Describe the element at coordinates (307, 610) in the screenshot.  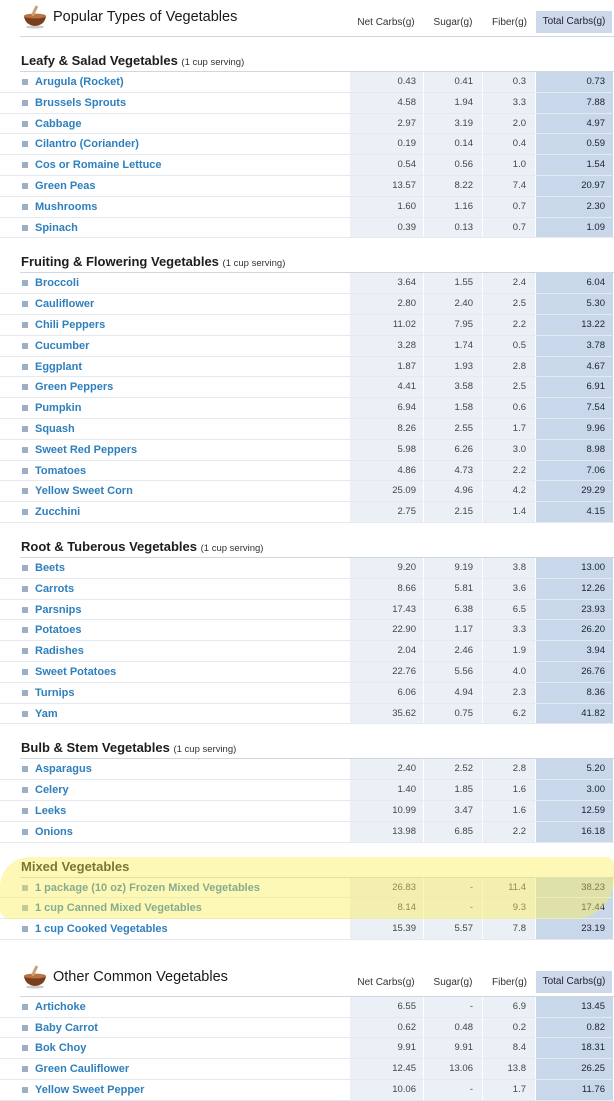
I see `table-row: Parsnips 17.43 6.38 6.5 23.93` at that location.